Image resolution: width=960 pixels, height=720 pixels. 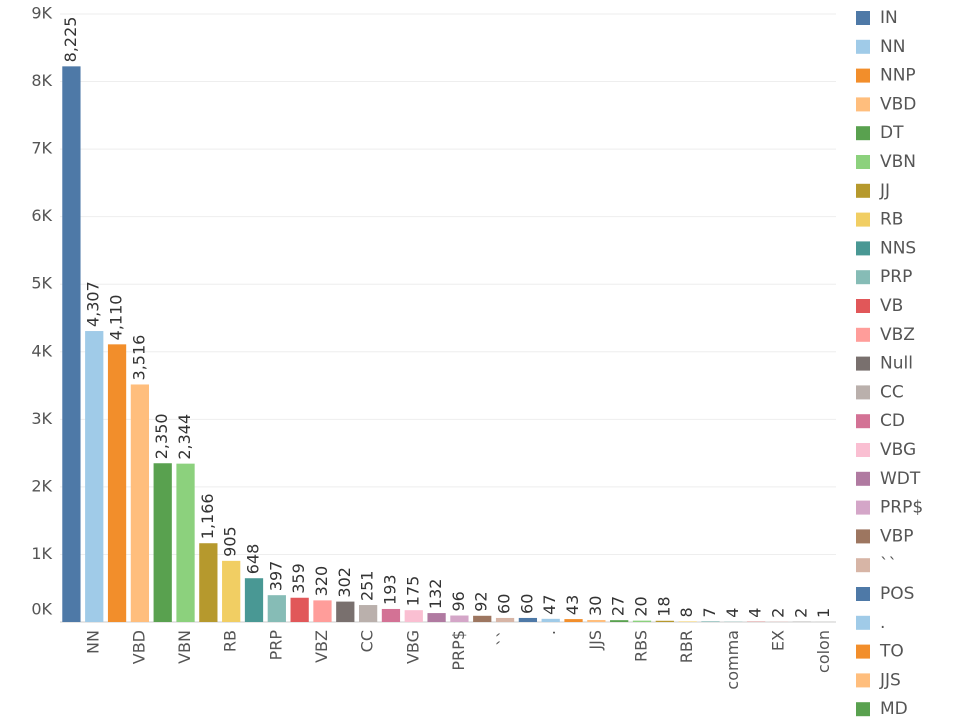 I want to click on value-label: 251, so click(x=367, y=585).